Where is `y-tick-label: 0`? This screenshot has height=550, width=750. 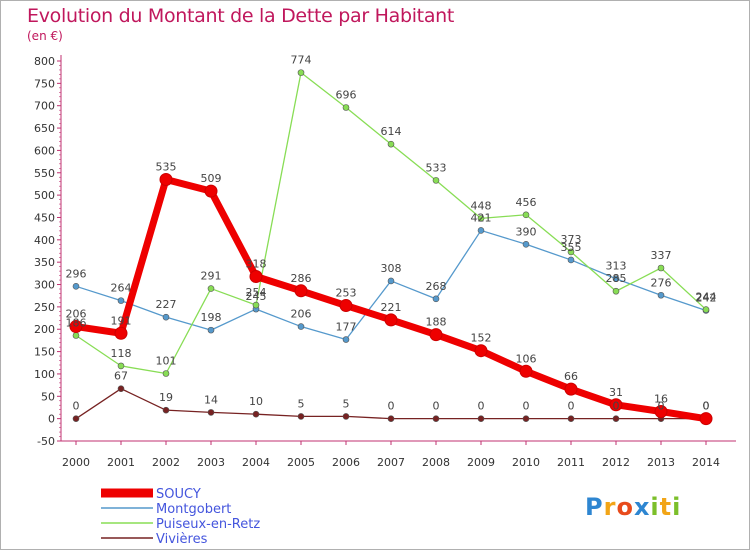
y-tick-label: 0 is located at coordinates (51, 419).